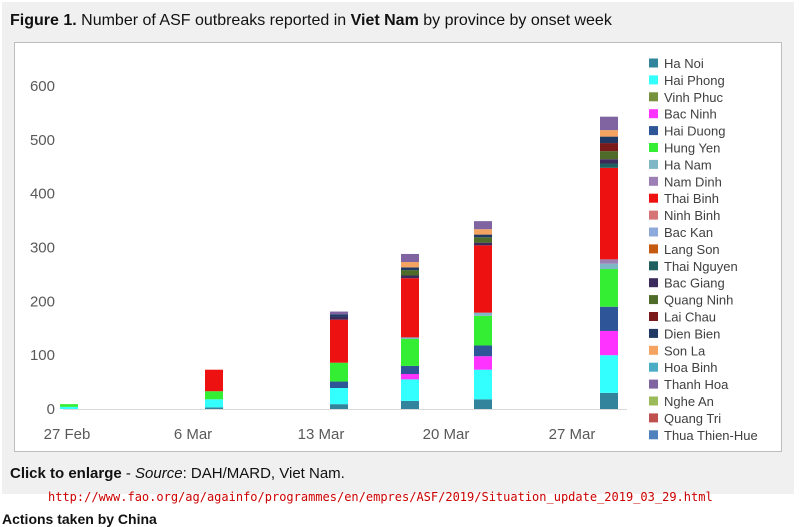  Describe the element at coordinates (79, 519) in the screenshot. I see `section-heading: Actions taken by China` at that location.